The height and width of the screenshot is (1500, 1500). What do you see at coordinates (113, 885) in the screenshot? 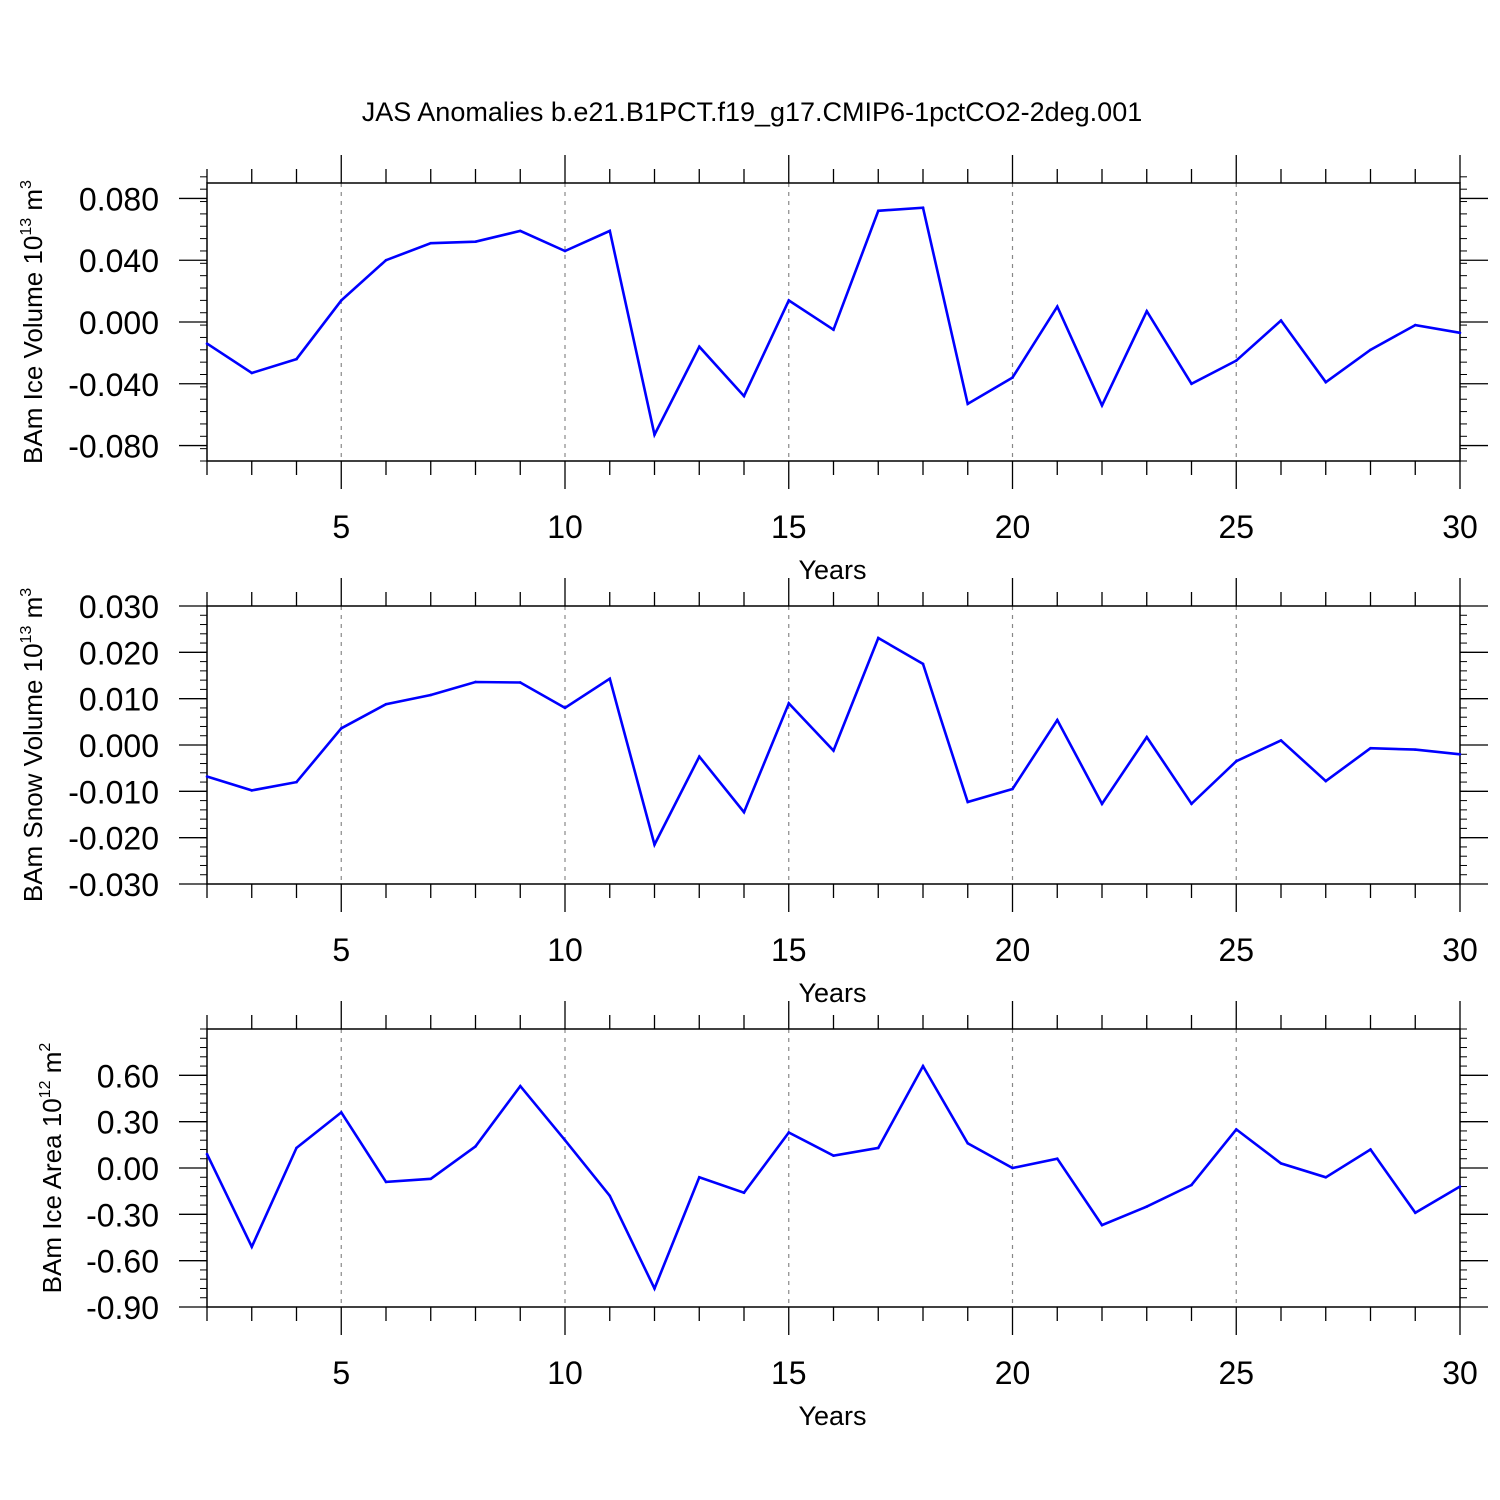
I see `y-tick-label: -0.030` at bounding box center [113, 885].